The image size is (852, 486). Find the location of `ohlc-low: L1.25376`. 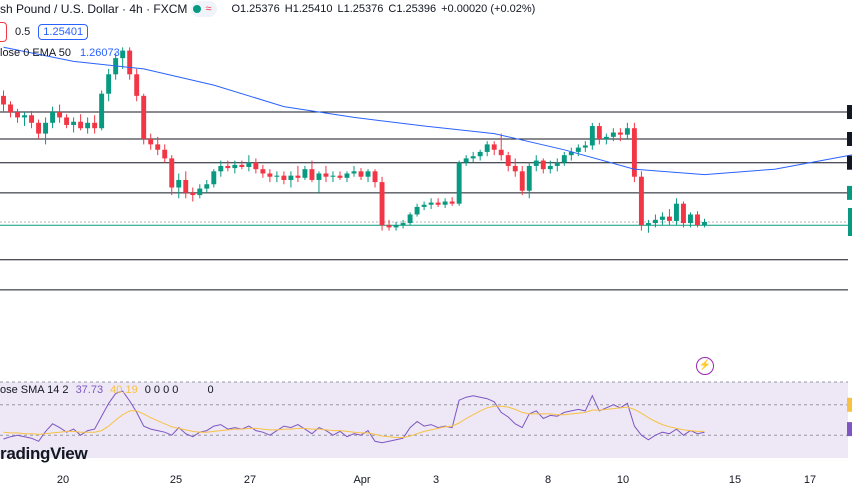

ohlc-low: L1.25376 is located at coordinates (361, 9).